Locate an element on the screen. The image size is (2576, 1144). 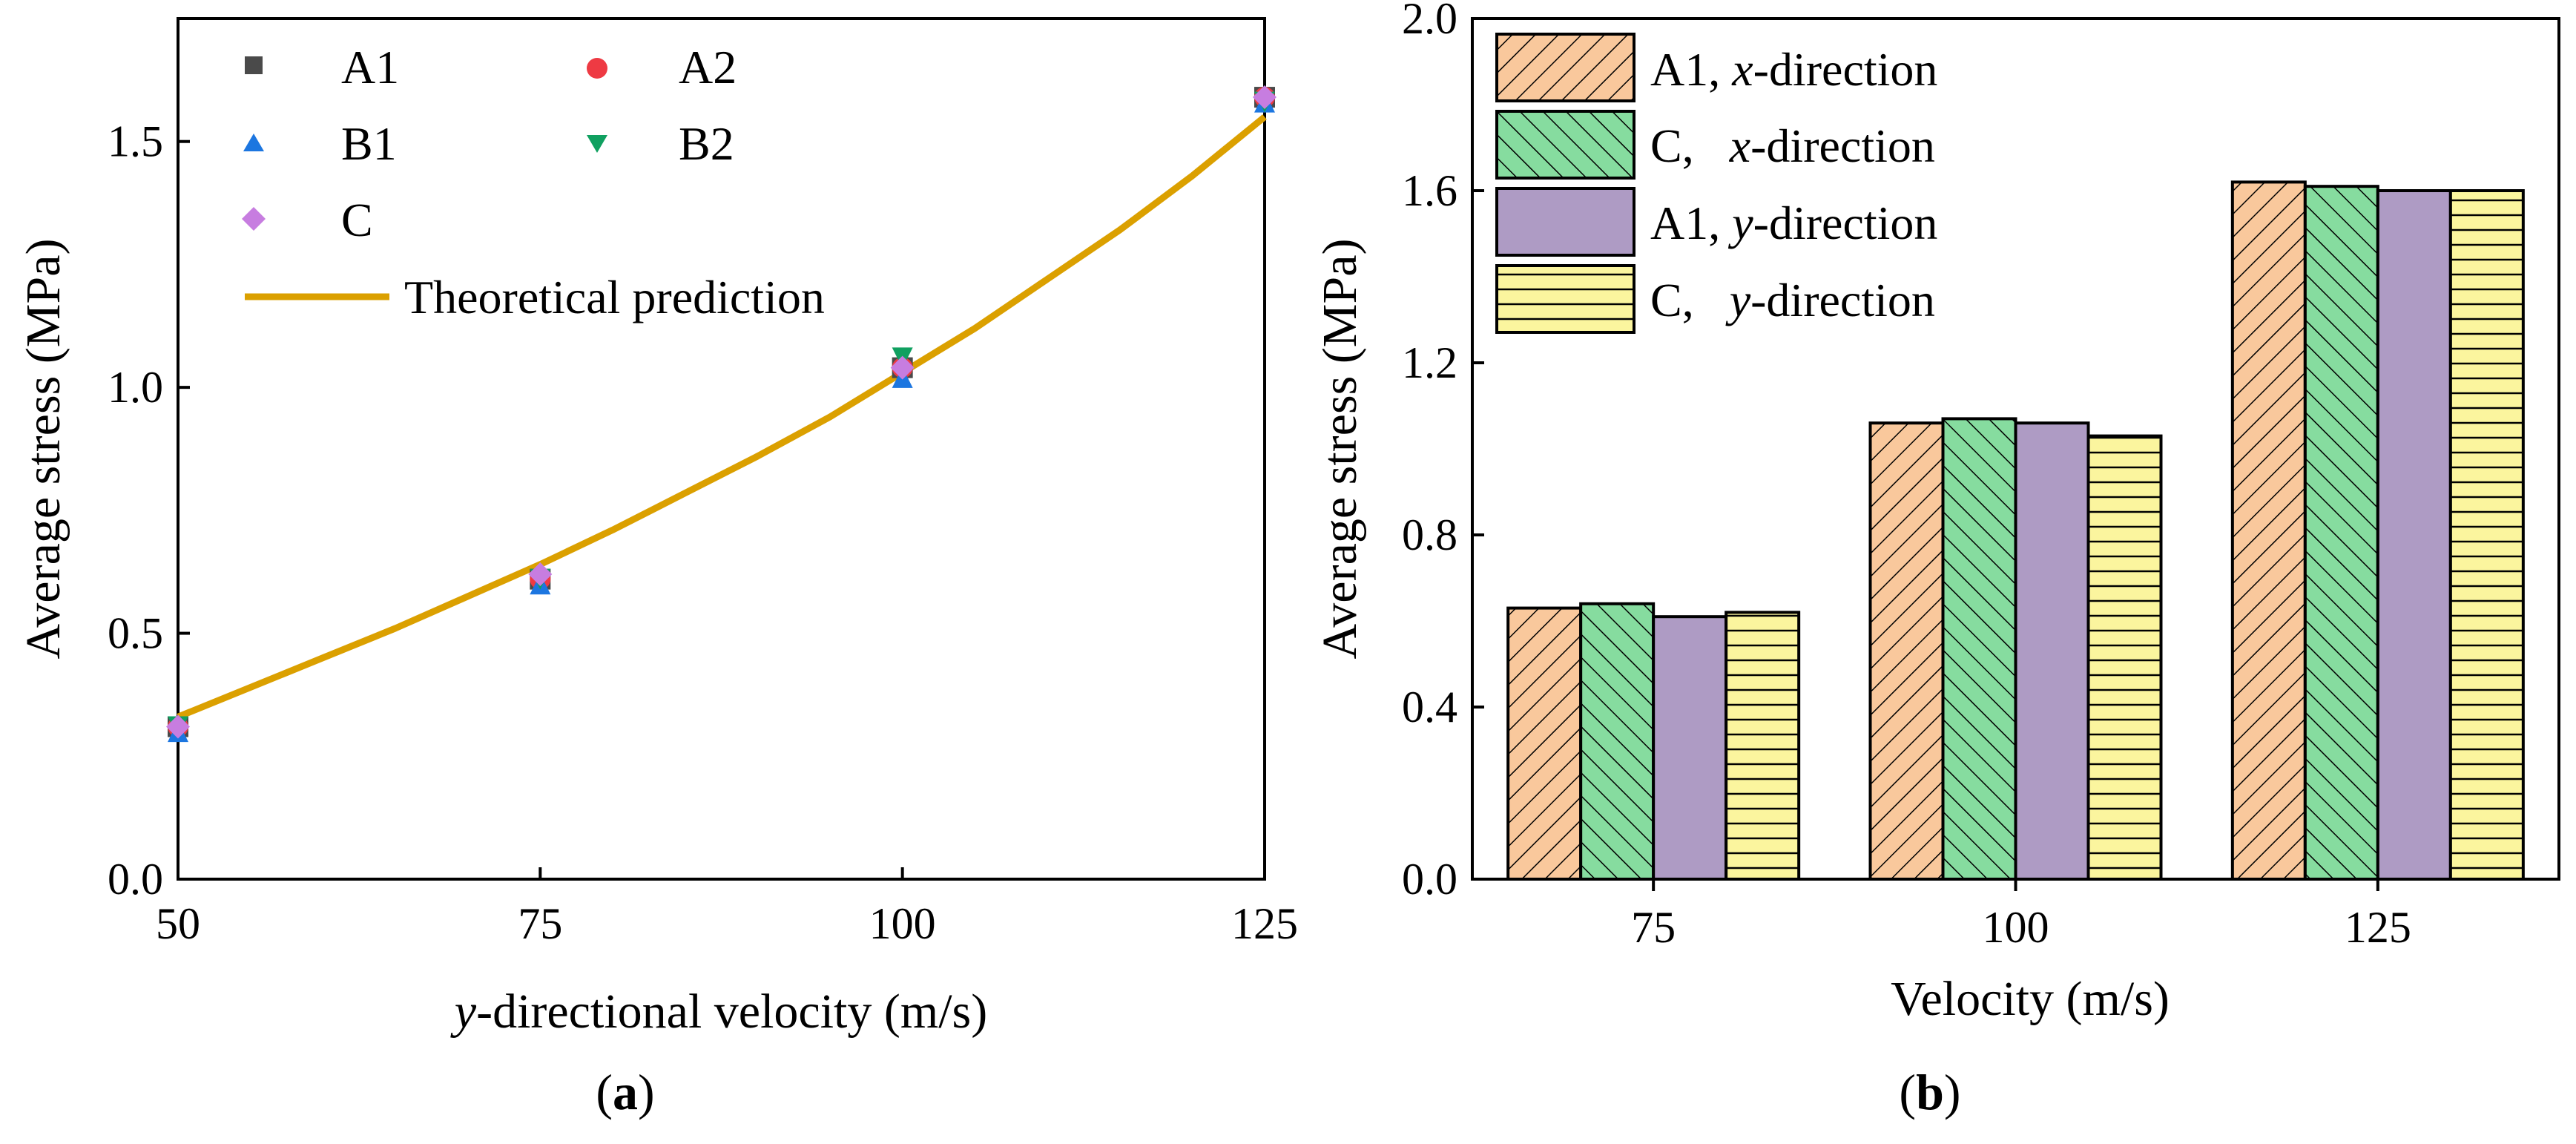
panel-a-x-tick-label: 125 is located at coordinates (1265, 924).